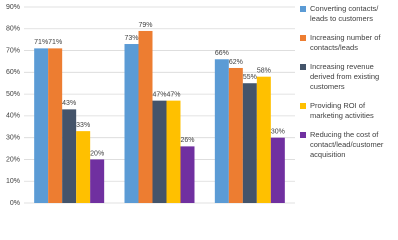 This screenshot has height=240, width=398. Describe the element at coordinates (222, 53) in the screenshot. I see `data-label: 66%` at that location.